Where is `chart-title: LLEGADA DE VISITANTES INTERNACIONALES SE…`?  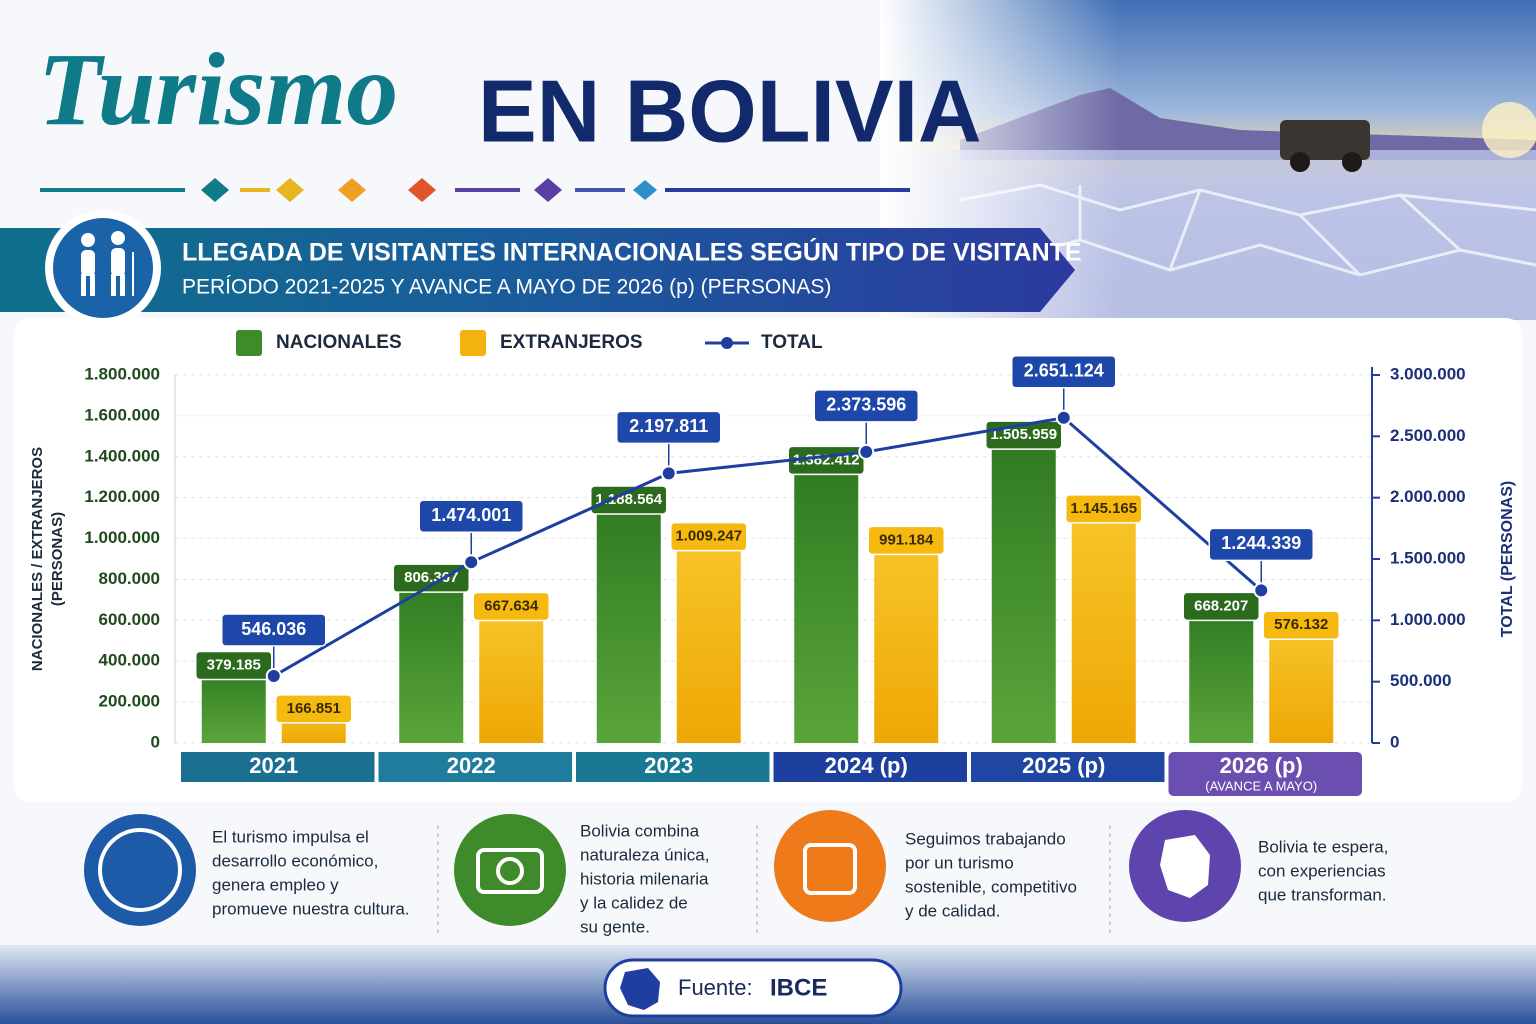 chart-title: LLEGADA DE VISITANTES INTERNACIONALES SE… is located at coordinates (632, 252).